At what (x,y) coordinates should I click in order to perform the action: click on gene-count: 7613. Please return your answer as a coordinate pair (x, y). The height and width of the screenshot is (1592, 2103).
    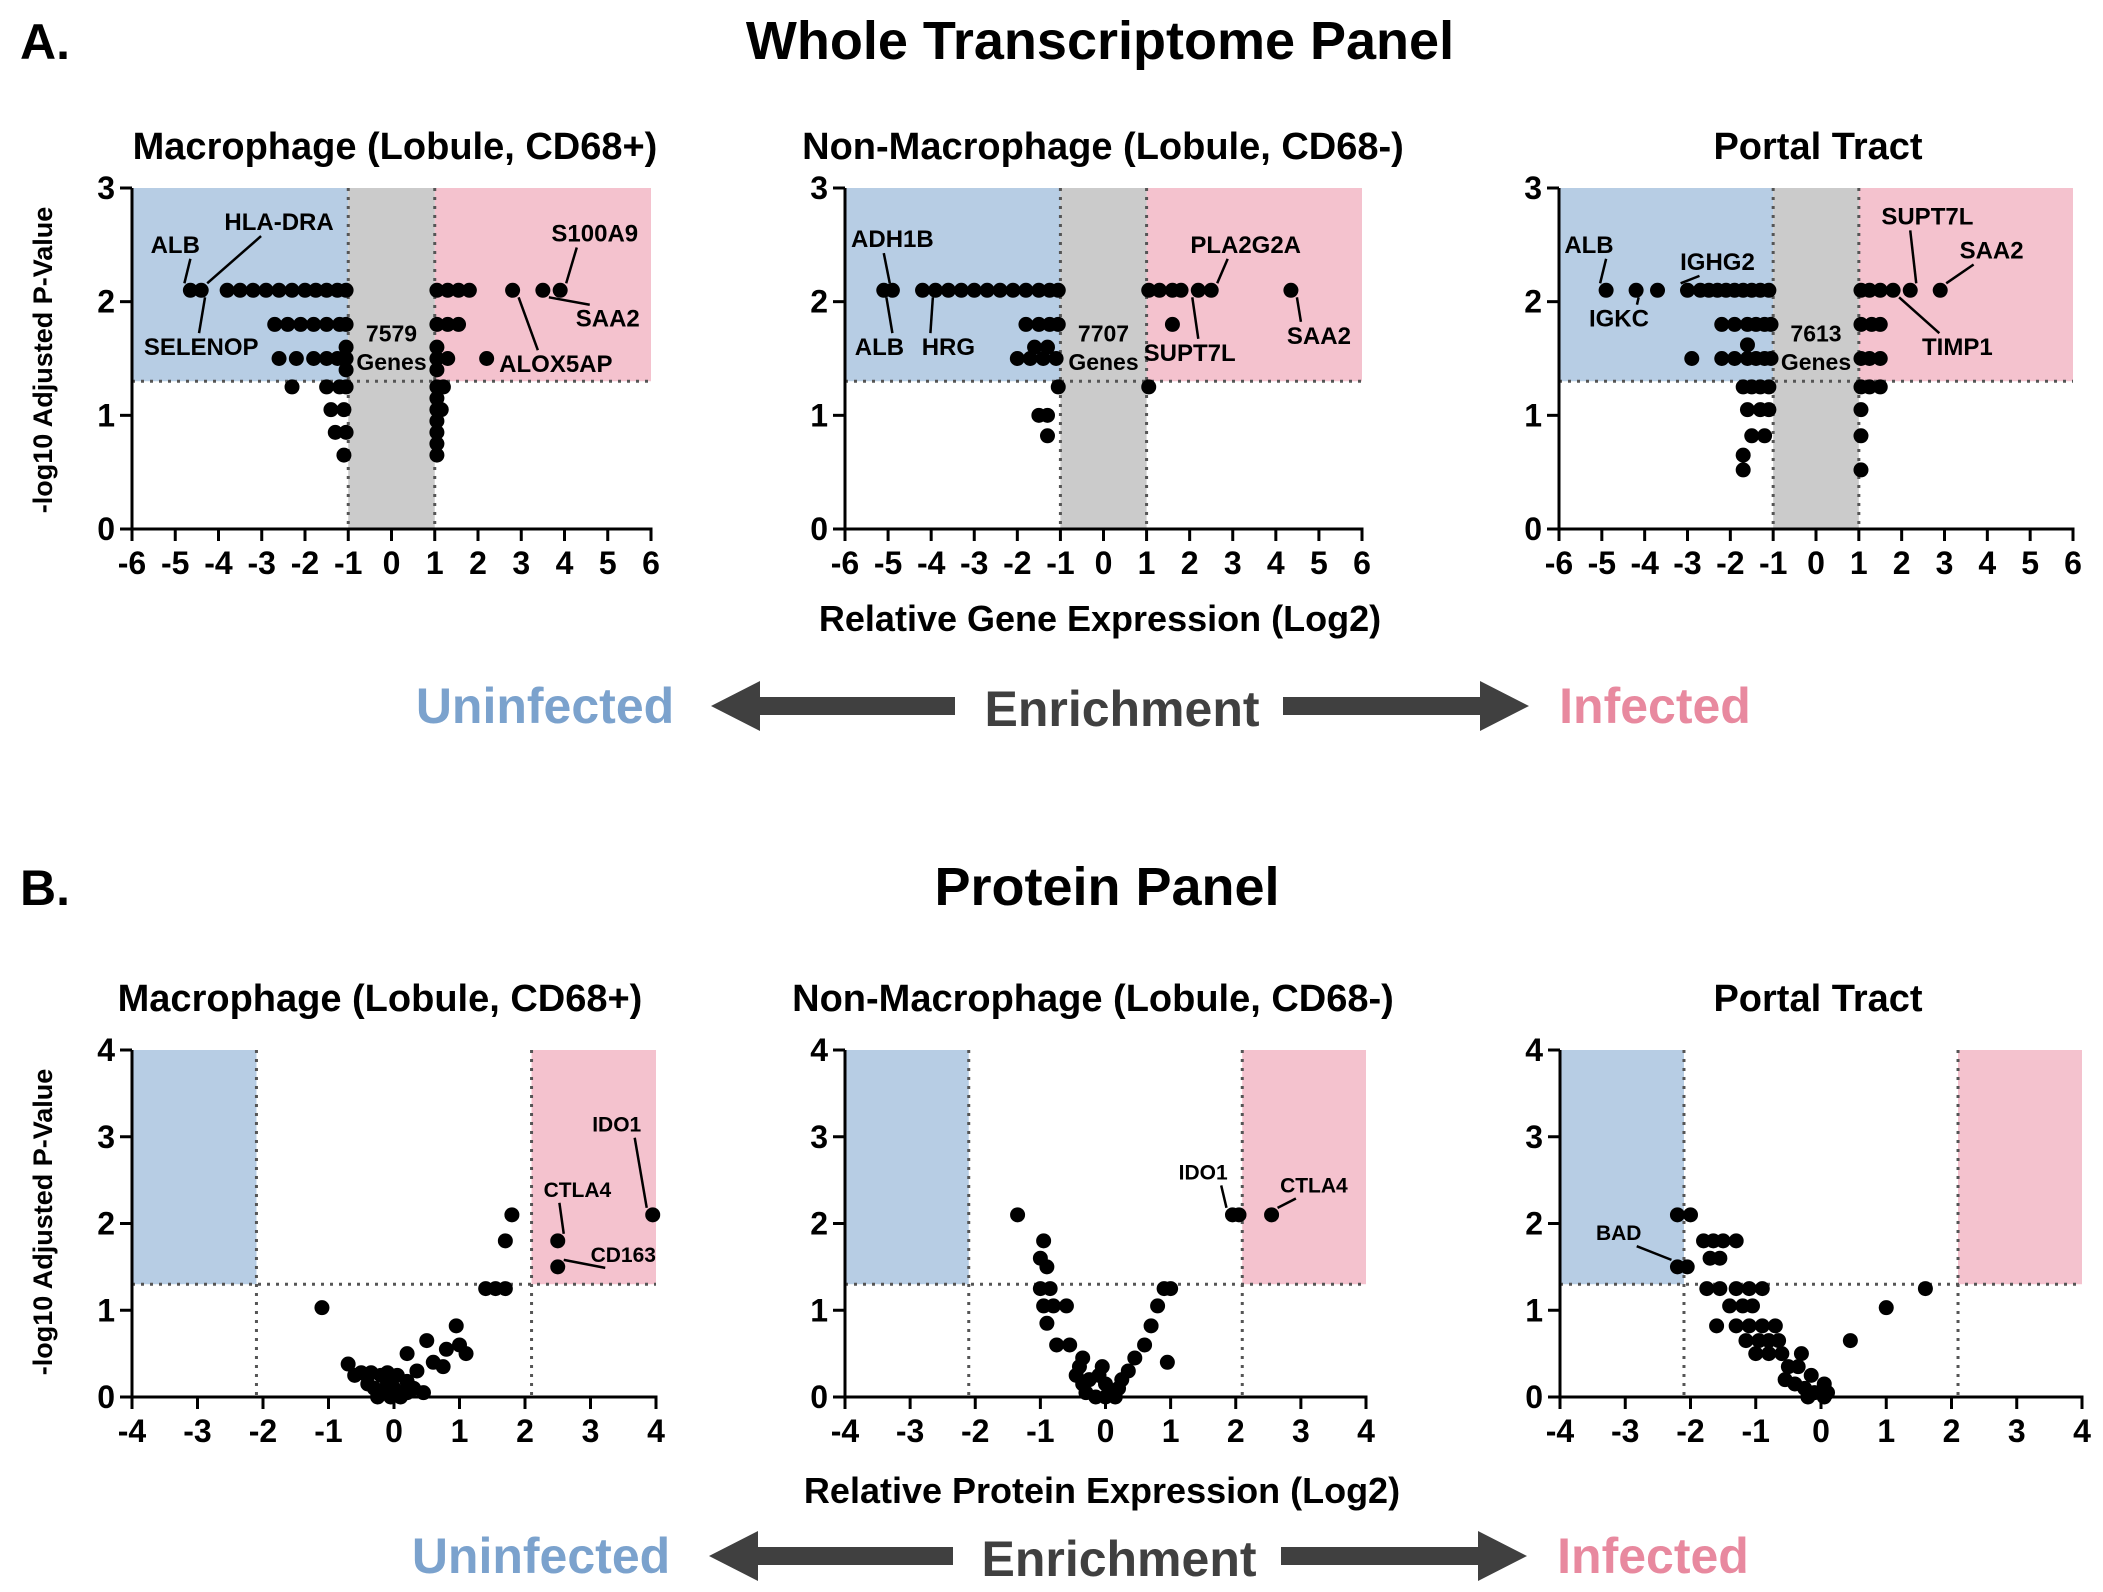
    Looking at the image, I should click on (1815, 333).